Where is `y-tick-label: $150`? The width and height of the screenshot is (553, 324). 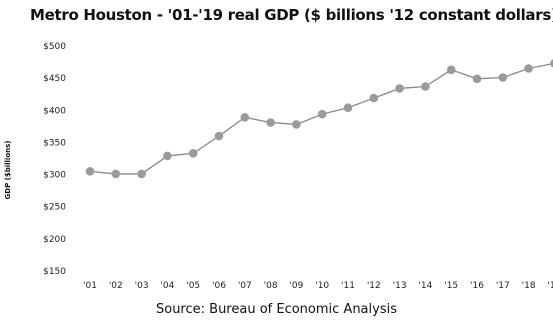
y-tick-label: $150 is located at coordinates (54, 272).